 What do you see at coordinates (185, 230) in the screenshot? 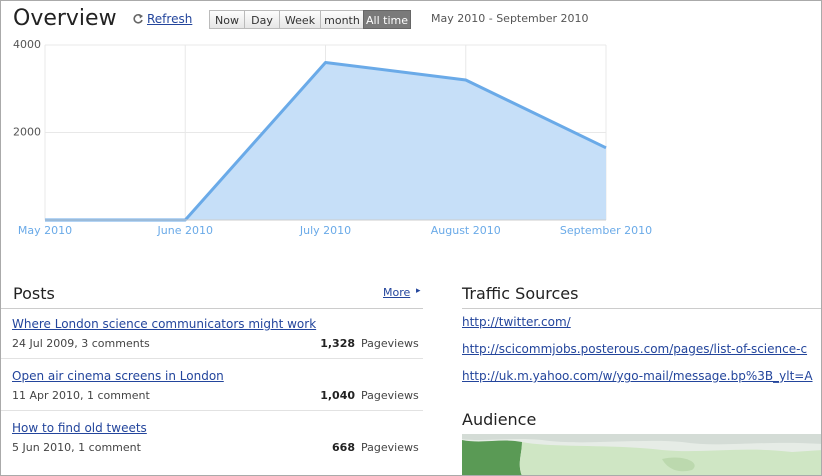
I see `x-tick-label: June 2010` at bounding box center [185, 230].